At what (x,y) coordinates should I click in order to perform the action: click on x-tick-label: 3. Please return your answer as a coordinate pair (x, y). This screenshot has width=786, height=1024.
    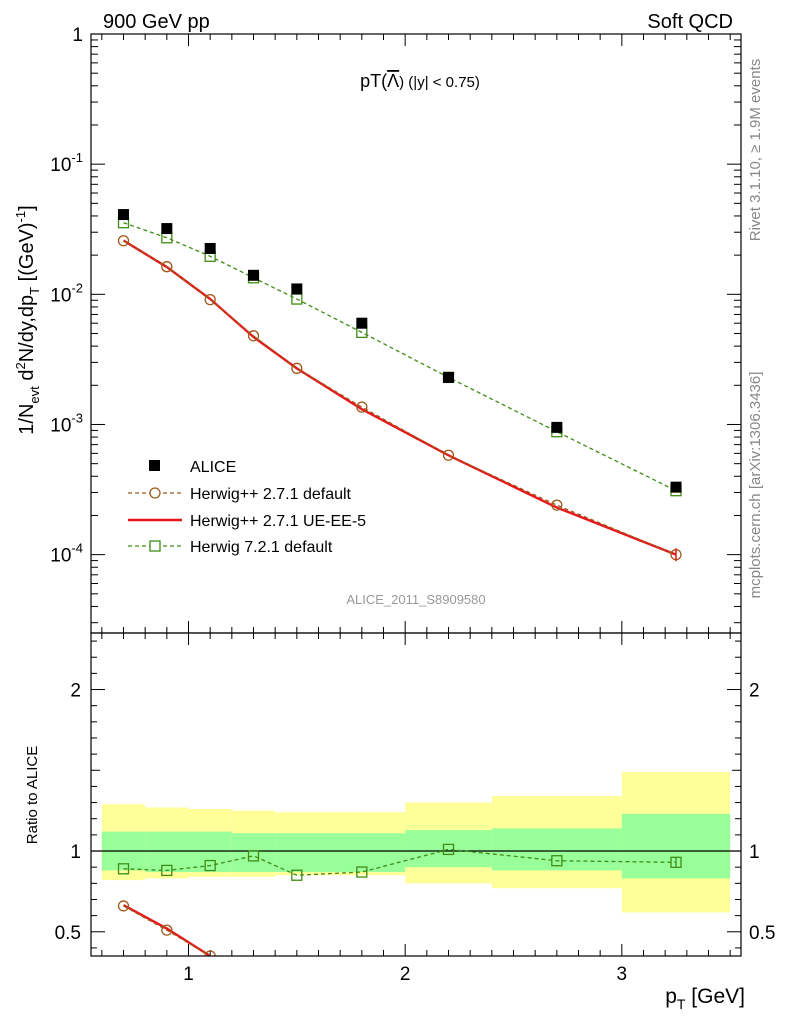
    Looking at the image, I should click on (622, 974).